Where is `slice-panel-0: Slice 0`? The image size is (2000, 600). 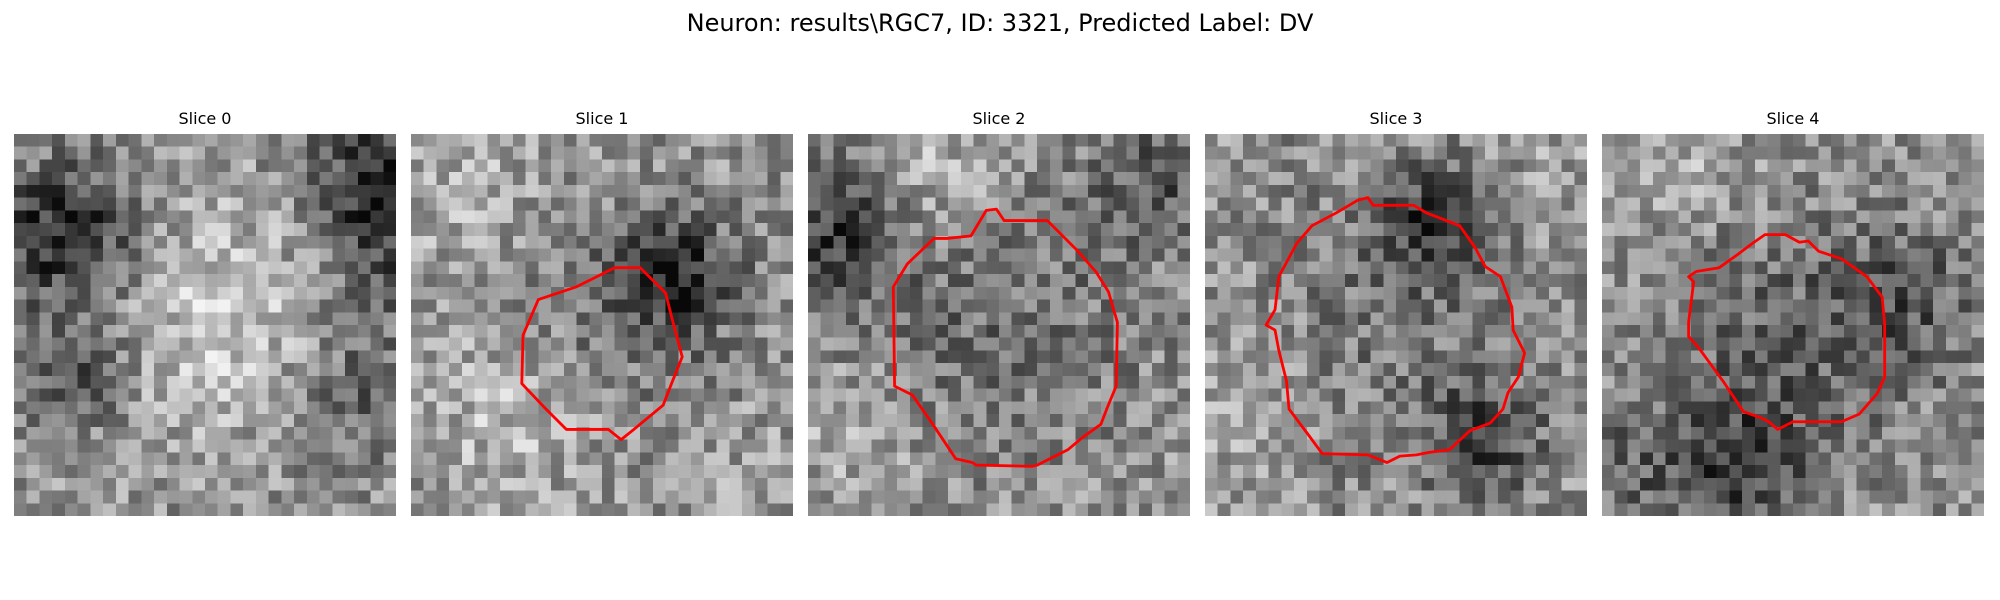
slice-panel-0: Slice 0 is located at coordinates (205, 313).